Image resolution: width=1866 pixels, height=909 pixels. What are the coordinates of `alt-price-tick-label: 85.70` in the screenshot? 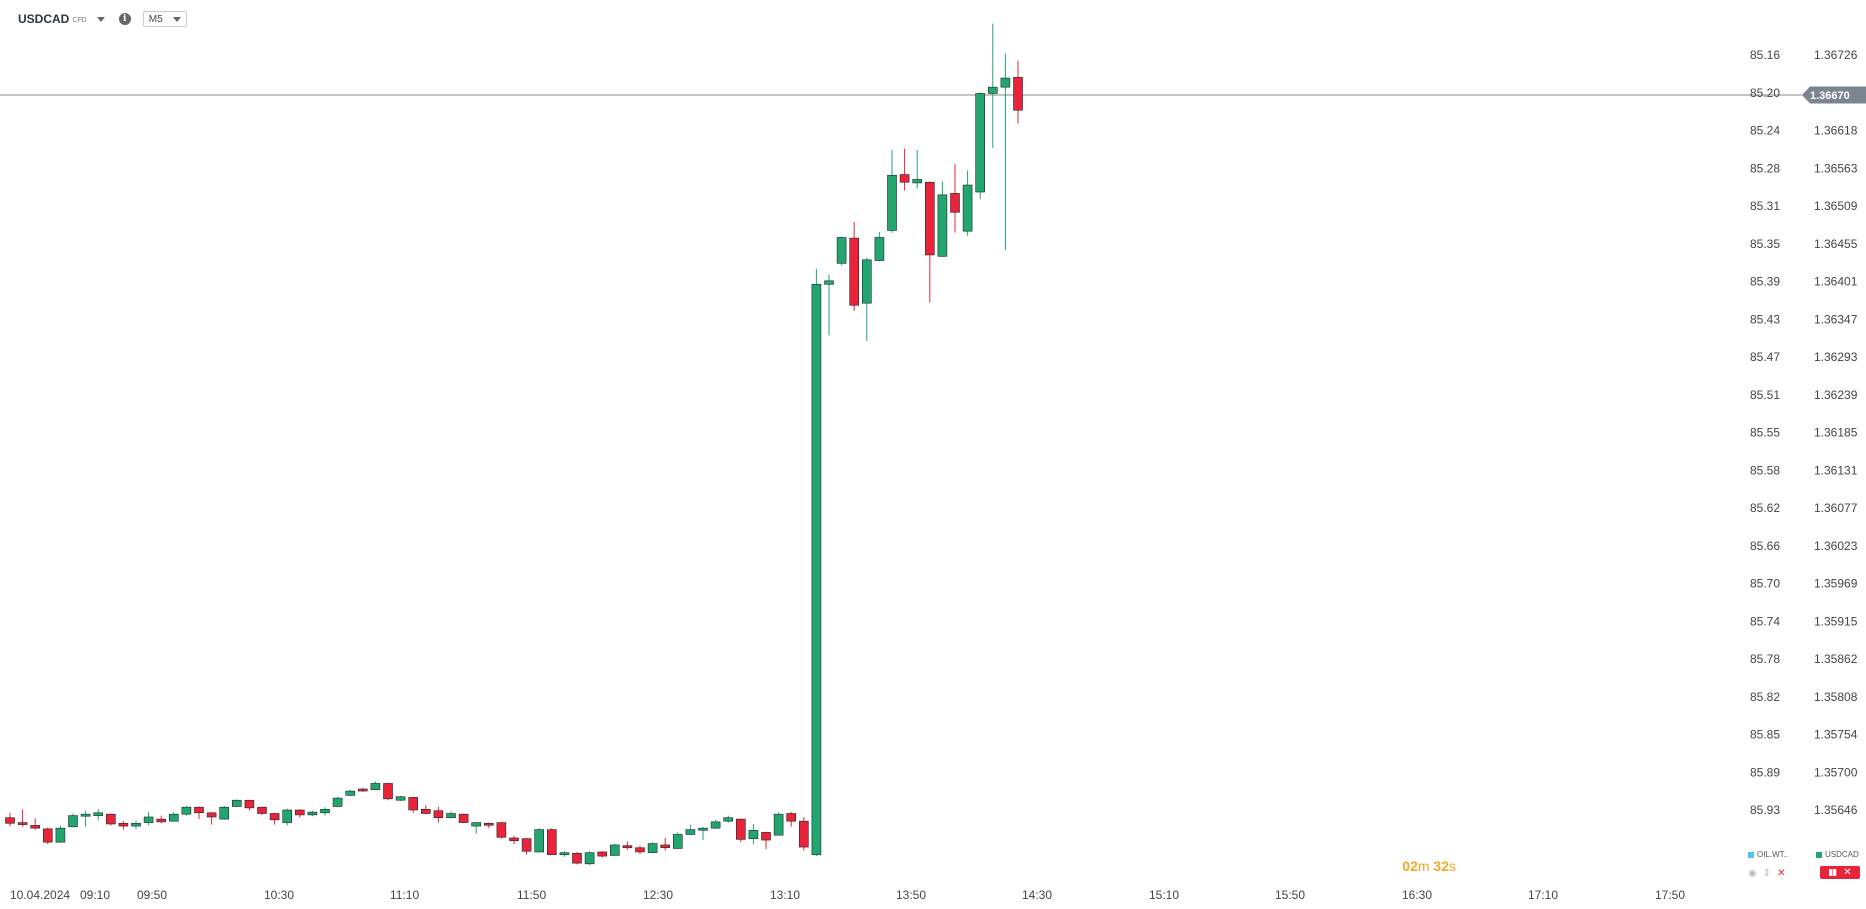 It's located at (1765, 584).